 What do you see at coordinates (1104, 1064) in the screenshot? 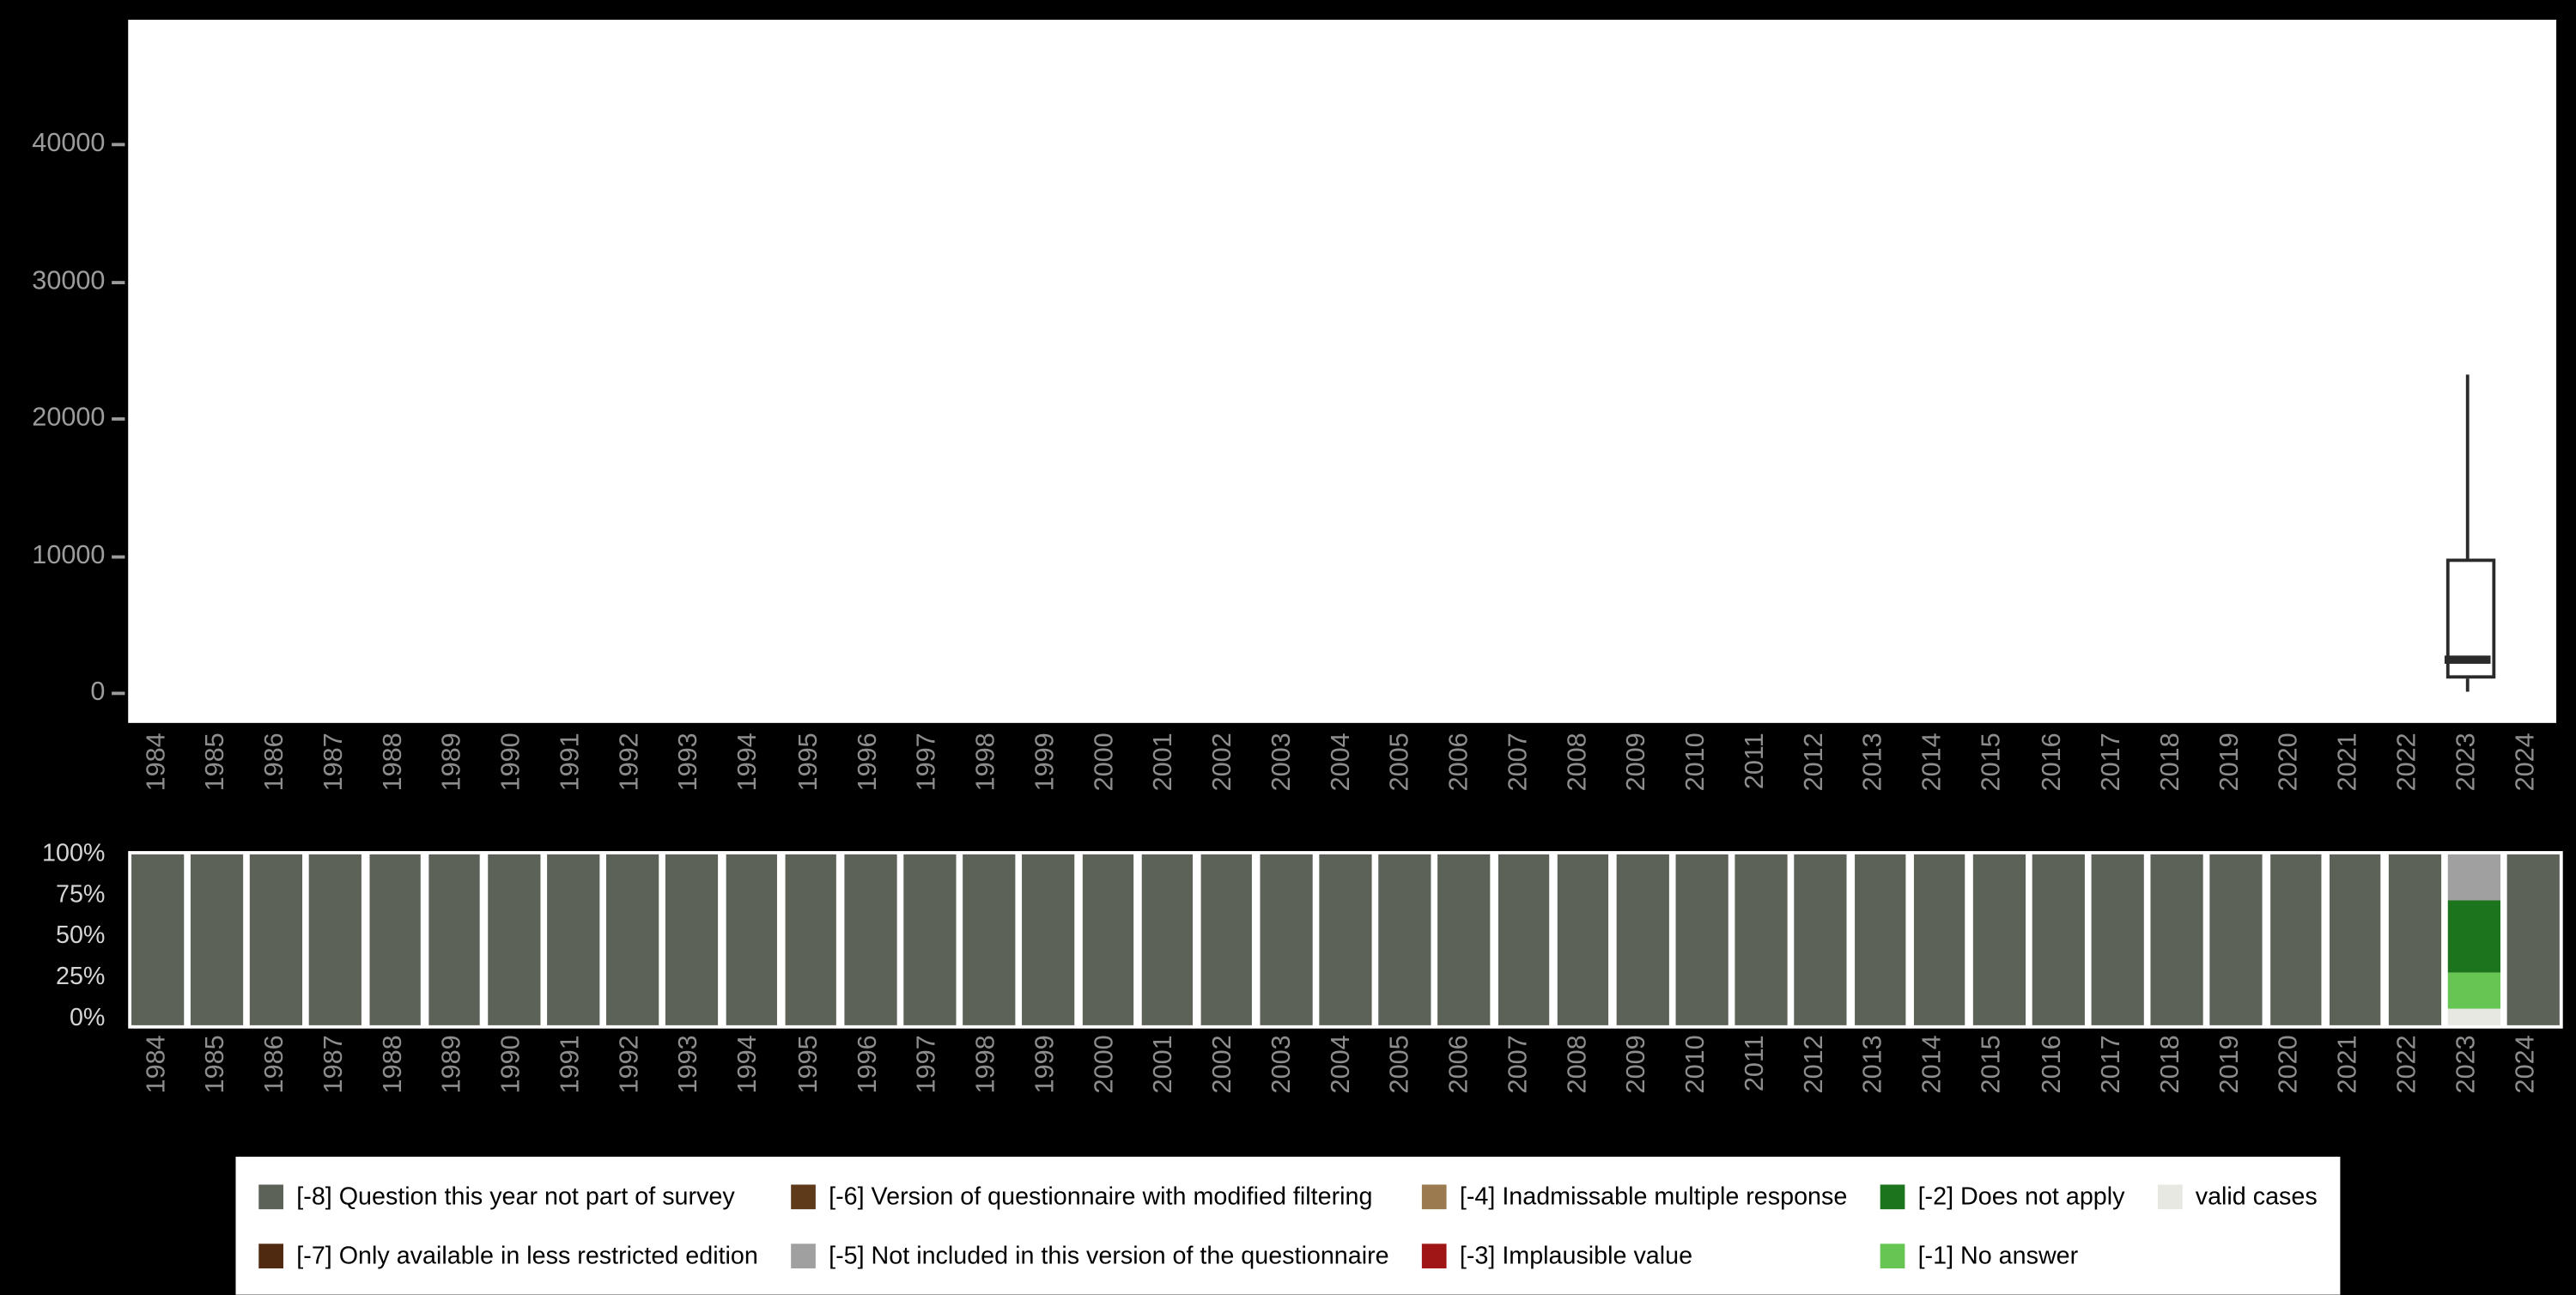
I see `year-label: 2000` at bounding box center [1104, 1064].